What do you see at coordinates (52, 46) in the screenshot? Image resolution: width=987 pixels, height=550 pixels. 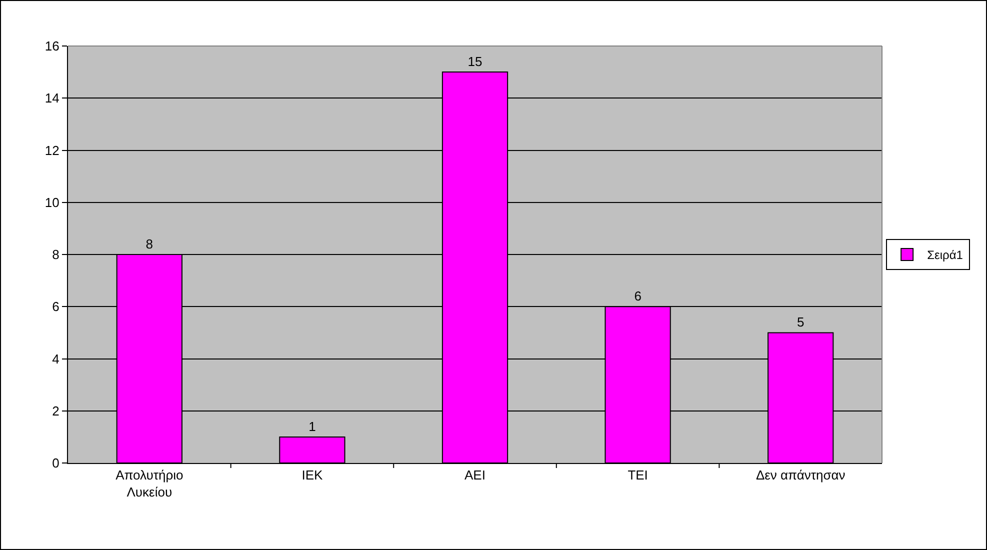 I see `y-tick-label: 16` at bounding box center [52, 46].